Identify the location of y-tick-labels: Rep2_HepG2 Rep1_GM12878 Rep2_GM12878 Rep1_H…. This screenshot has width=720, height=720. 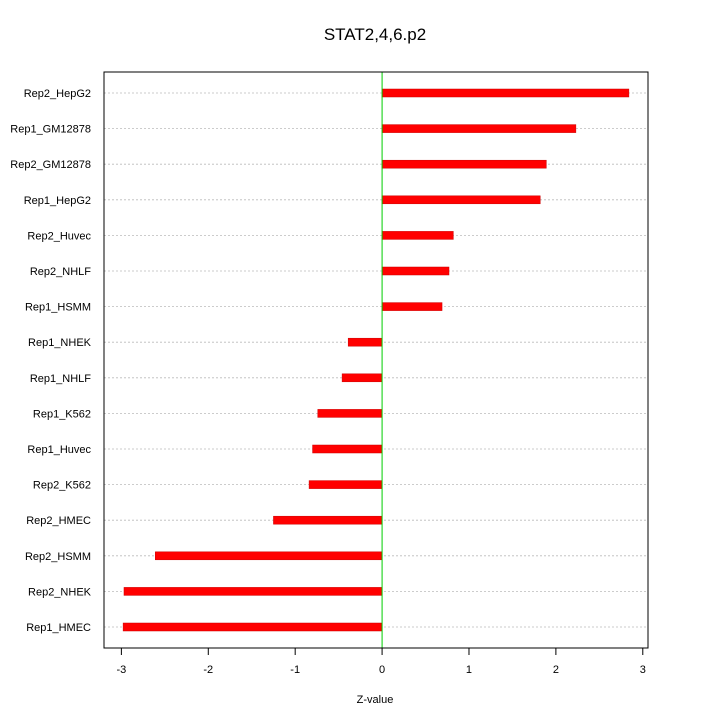
(50, 361).